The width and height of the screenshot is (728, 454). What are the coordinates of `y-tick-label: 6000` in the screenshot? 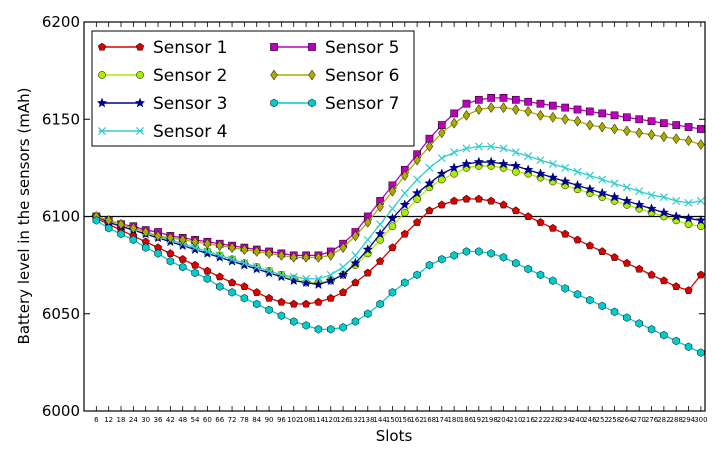 It's located at (61, 411).